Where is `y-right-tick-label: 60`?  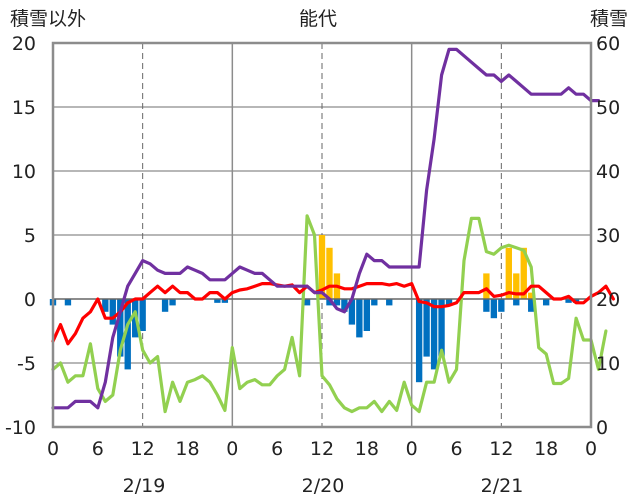
y-right-tick-label: 60 is located at coordinates (608, 44).